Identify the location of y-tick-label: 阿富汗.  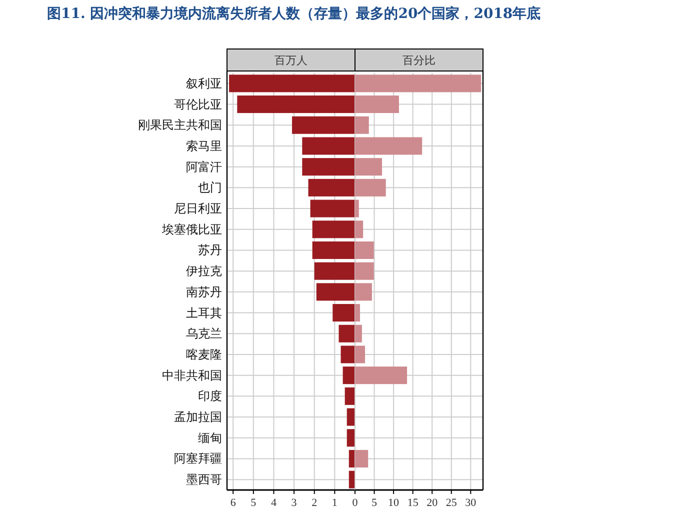
(204, 167).